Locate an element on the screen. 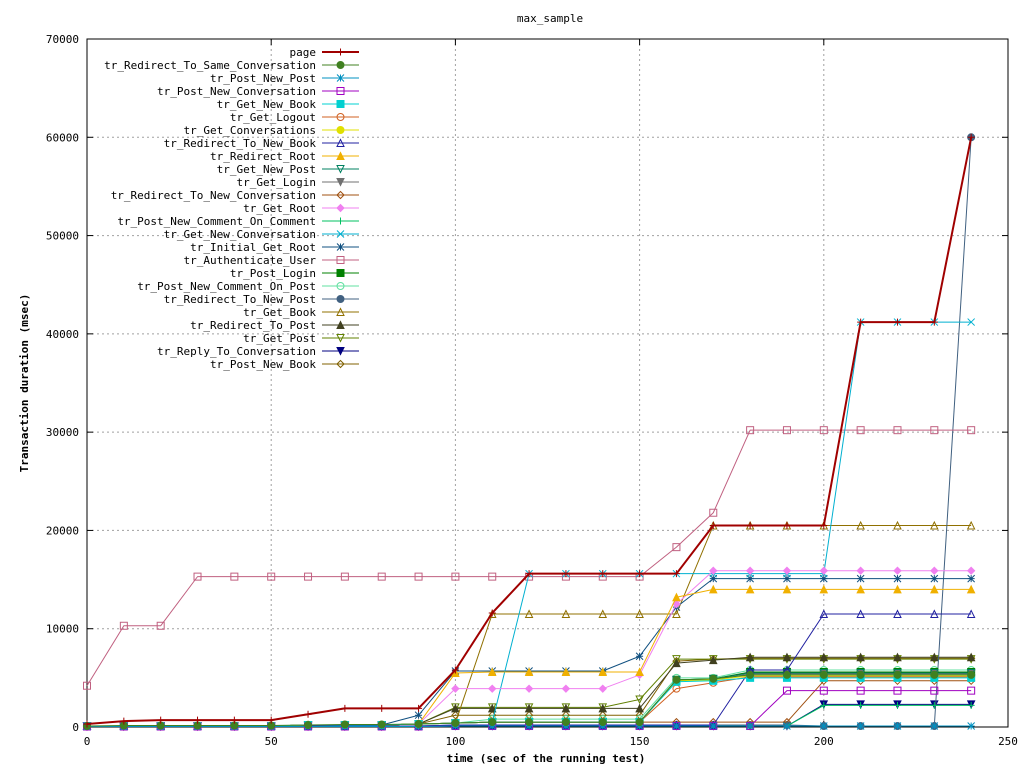  legend-entry: tr_Get_Post is located at coordinates (301, 338).